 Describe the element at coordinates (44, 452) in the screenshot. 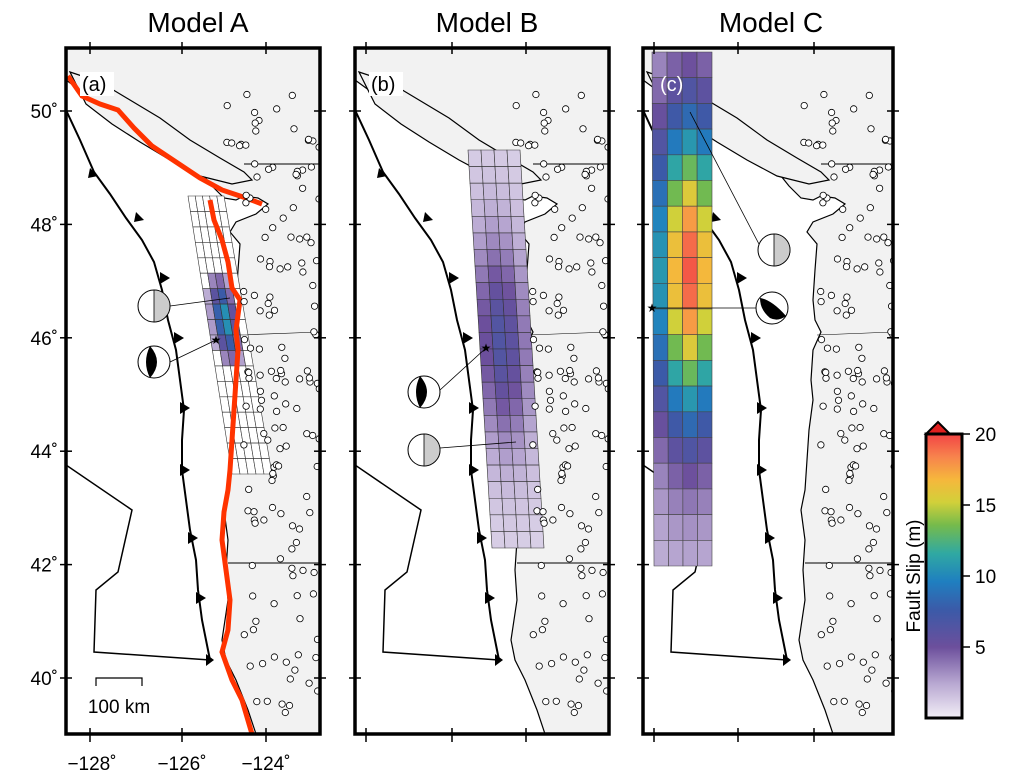

I see `latitude-tick-label: 44˚` at that location.